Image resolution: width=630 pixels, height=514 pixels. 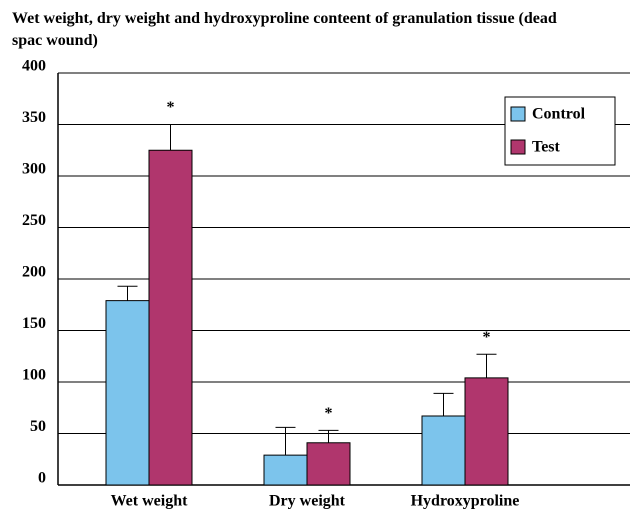 I want to click on x-tick-label: Wet weight, so click(x=150, y=501).